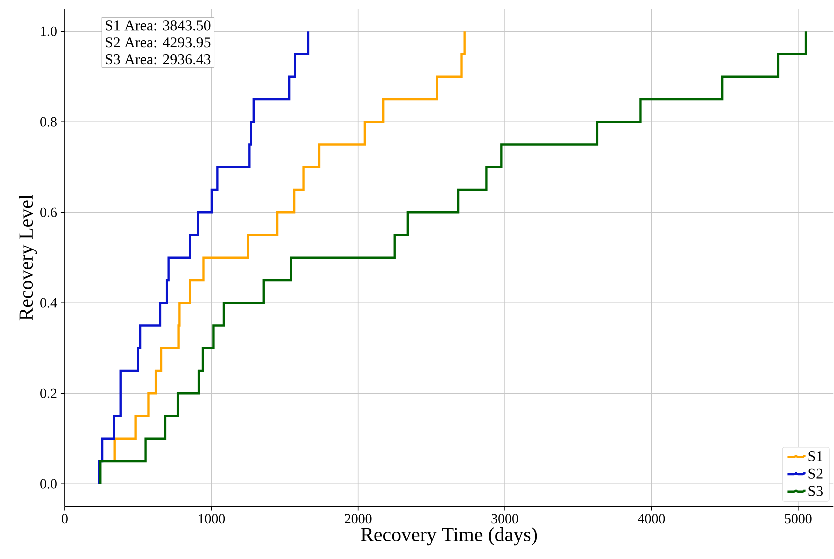 The height and width of the screenshot is (559, 834). Describe the element at coordinates (49, 303) in the screenshot. I see `y-tick-label: 0.4` at that location.